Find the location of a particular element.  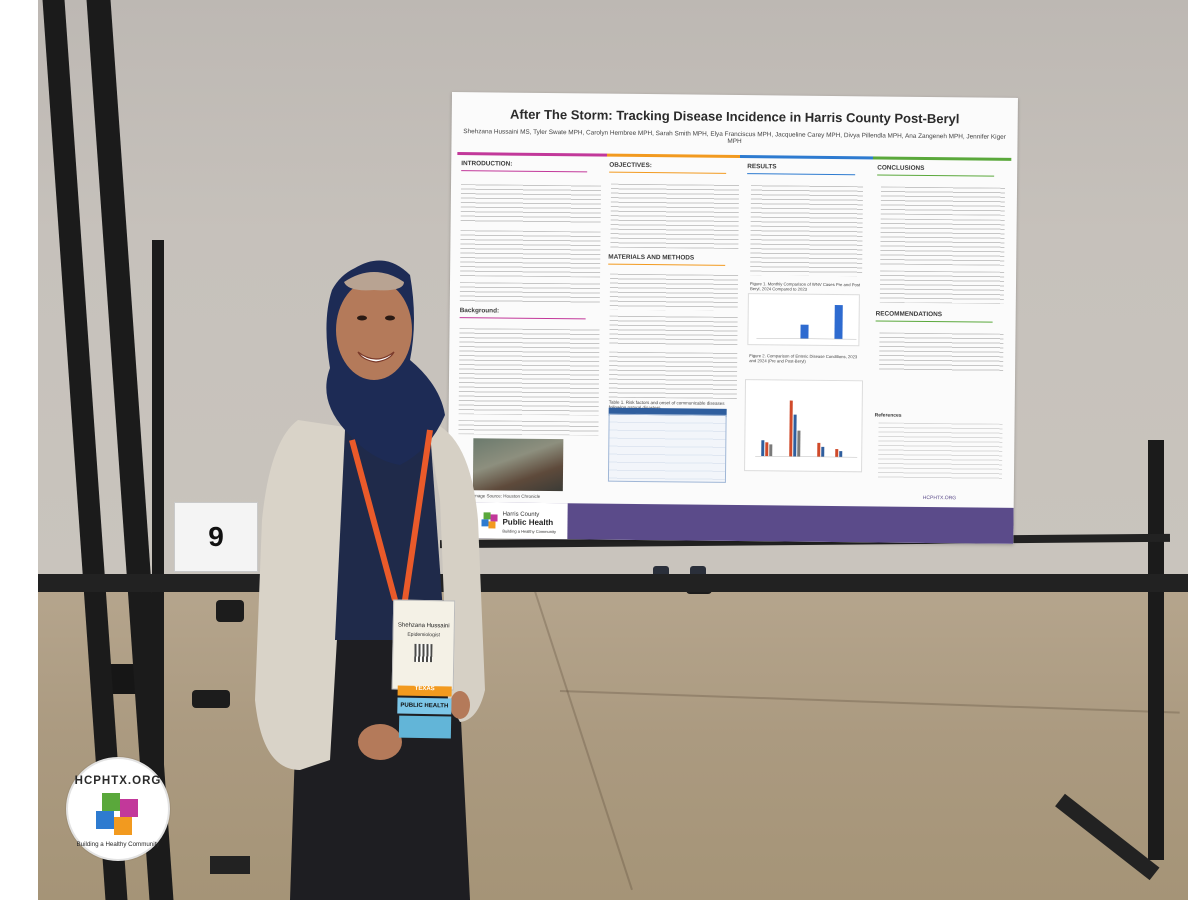

hcphtx-logo: HCPHTX.ORG Building a Healthy Community is located at coordinates (118, 809).